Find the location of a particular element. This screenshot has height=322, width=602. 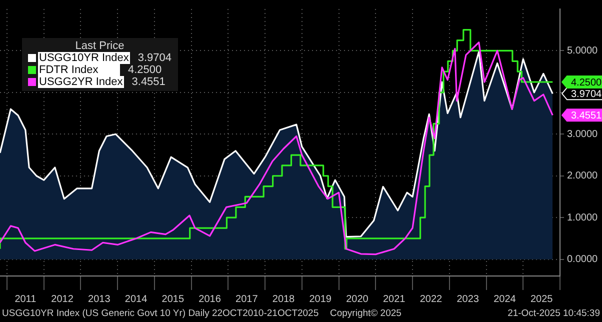

x-tick-label: 2014 is located at coordinates (136, 299).